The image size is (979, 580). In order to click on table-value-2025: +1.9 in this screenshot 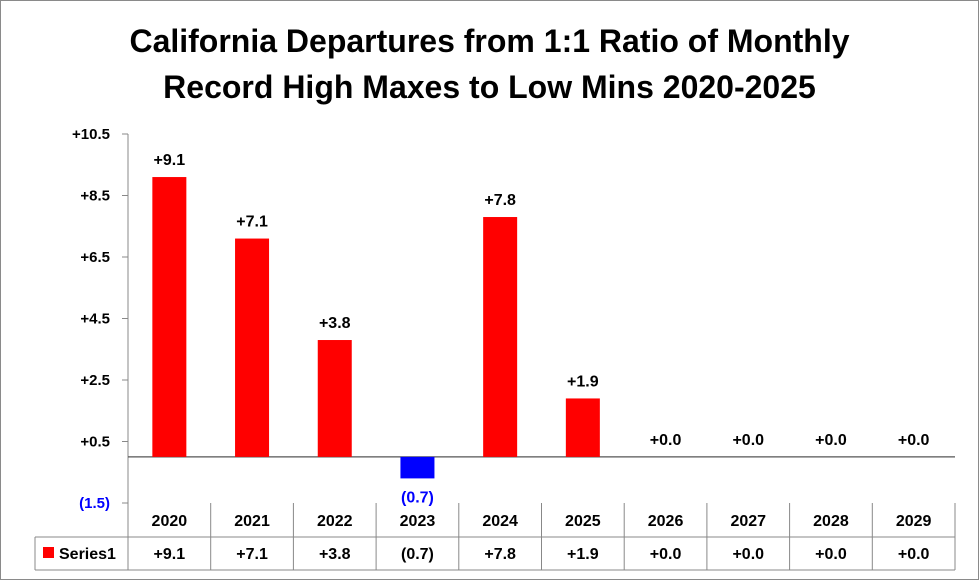, I will do `click(583, 554)`.